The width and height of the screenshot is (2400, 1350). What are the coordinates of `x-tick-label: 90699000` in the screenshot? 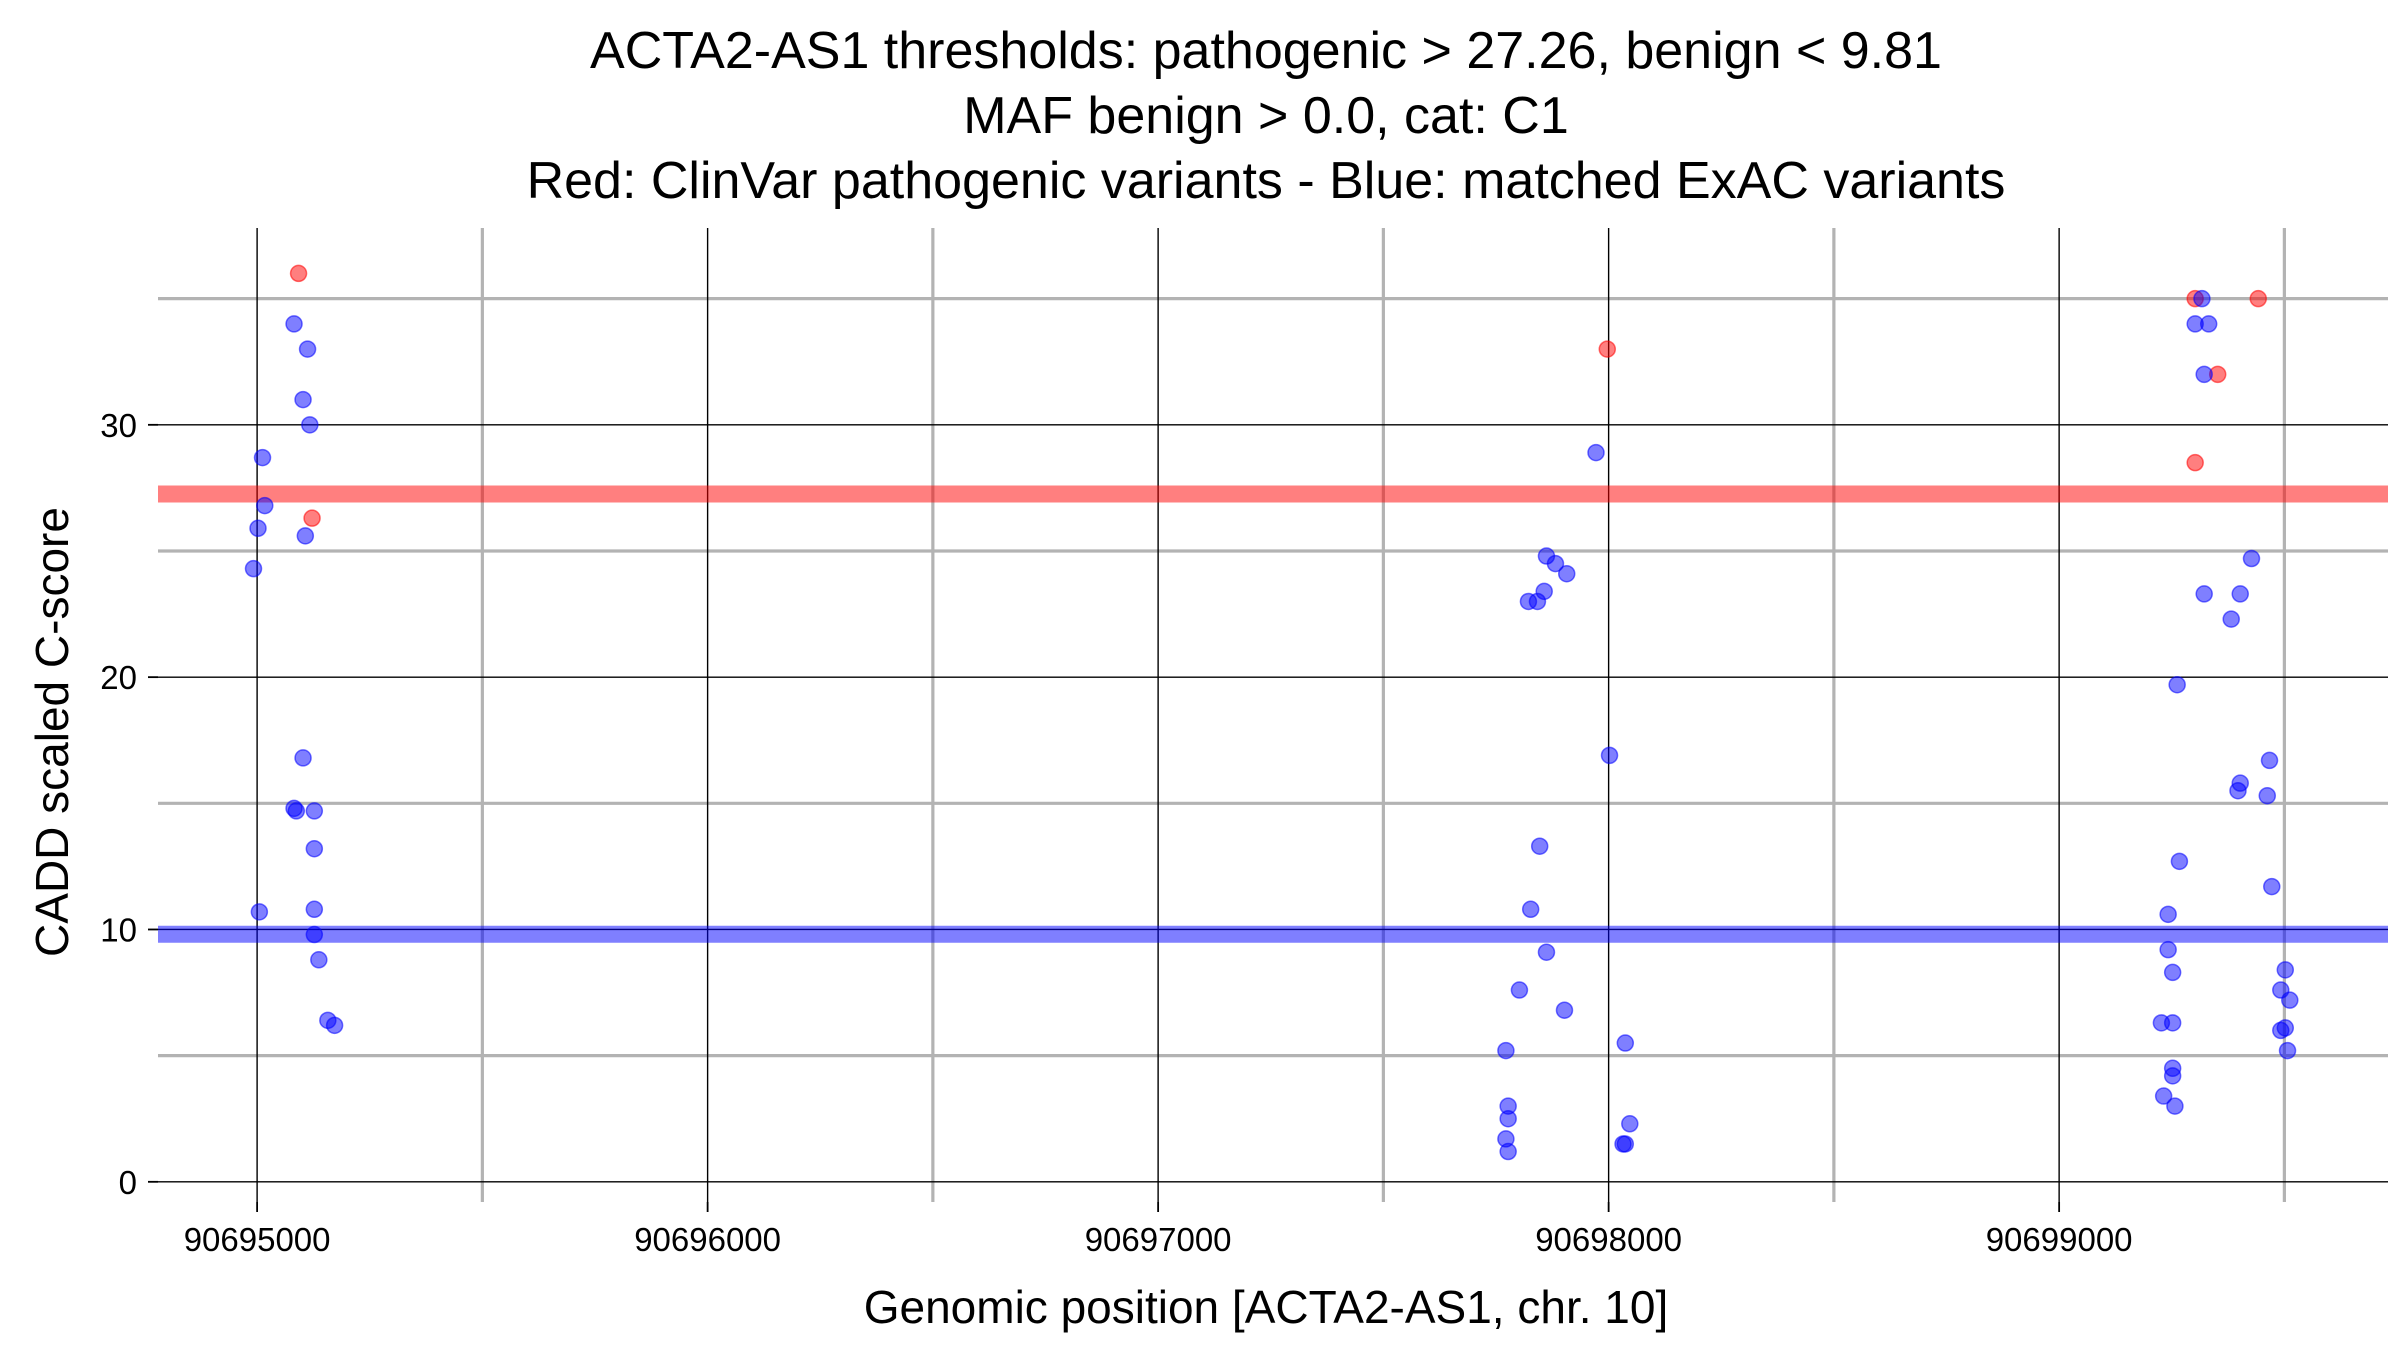 It's located at (2059, 1239).